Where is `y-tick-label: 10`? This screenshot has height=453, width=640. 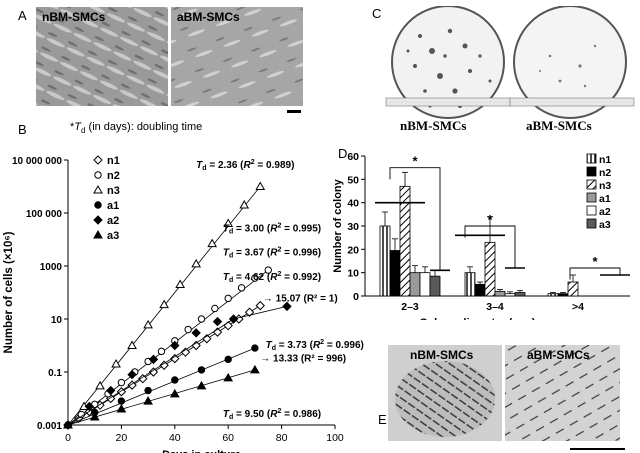
y-tick-label: 10 is located at coordinates (353, 274).